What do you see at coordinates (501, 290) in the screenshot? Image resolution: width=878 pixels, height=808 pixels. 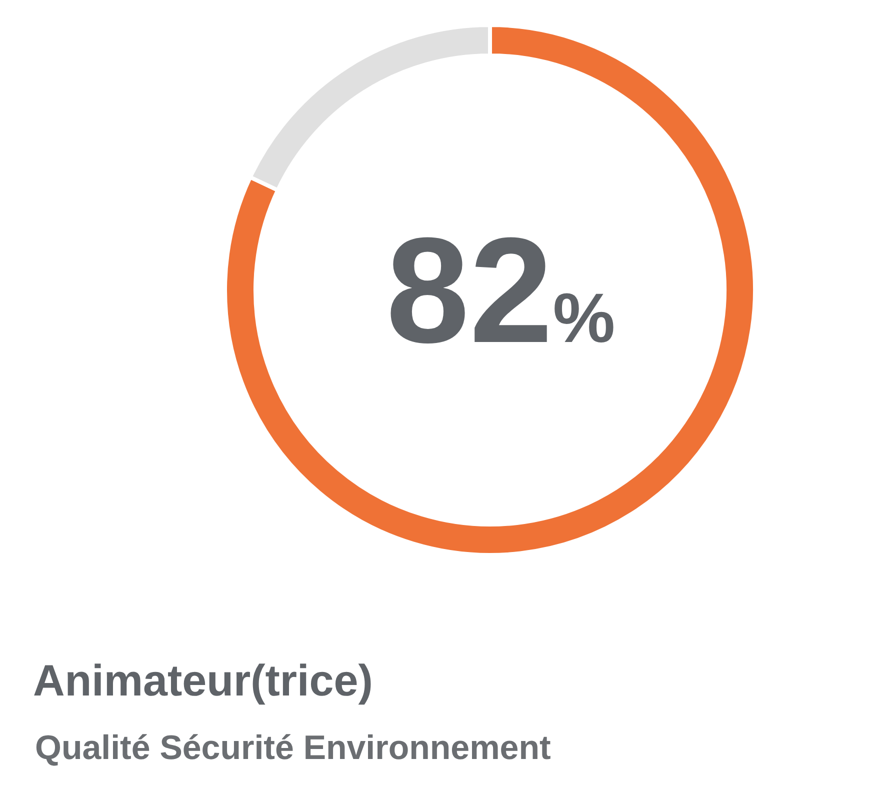 I see `data-label: 82%` at bounding box center [501, 290].